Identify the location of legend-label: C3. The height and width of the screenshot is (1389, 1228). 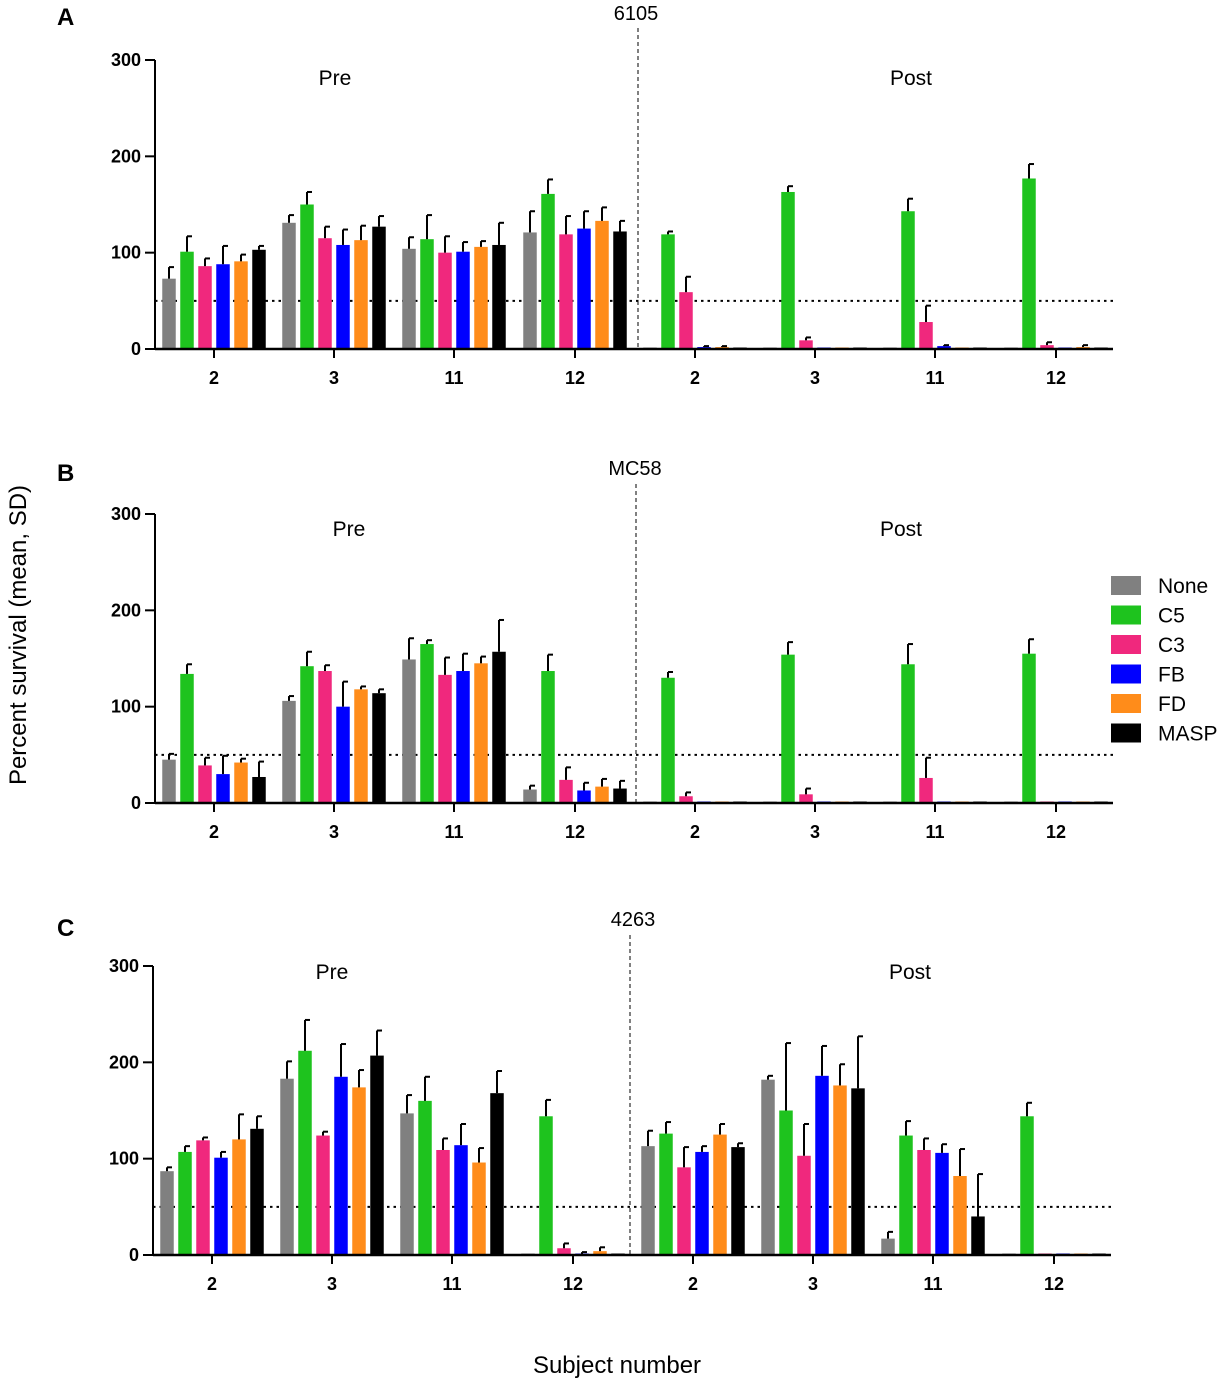
(1171, 645).